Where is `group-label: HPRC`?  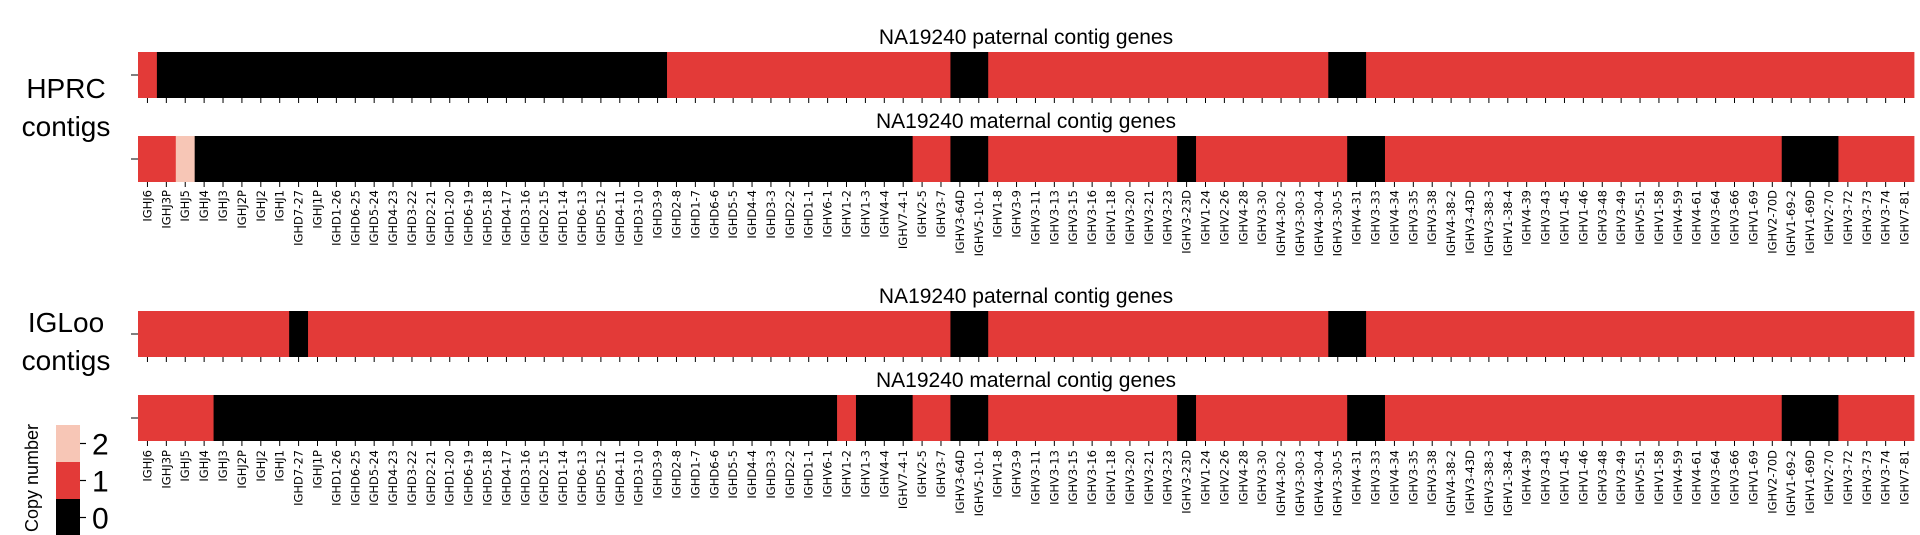
group-label: HPRC is located at coordinates (65, 88).